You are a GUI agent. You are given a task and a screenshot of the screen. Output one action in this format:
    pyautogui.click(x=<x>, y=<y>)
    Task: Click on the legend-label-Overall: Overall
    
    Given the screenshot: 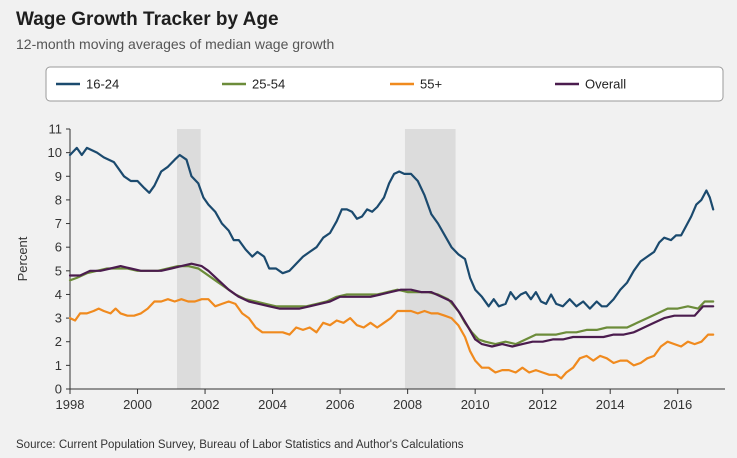 What is the action you would take?
    pyautogui.click(x=605, y=84)
    